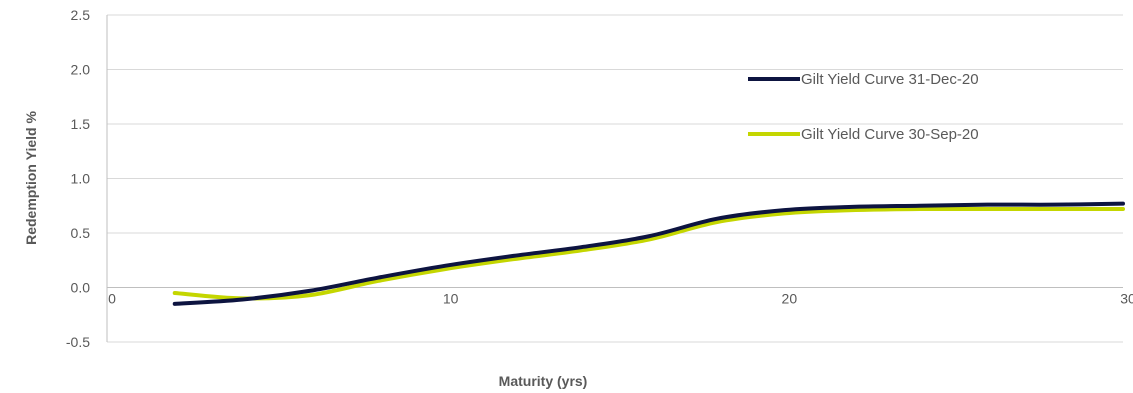  Describe the element at coordinates (81, 179) in the screenshot. I see `y-tick-label: 1.0` at that location.